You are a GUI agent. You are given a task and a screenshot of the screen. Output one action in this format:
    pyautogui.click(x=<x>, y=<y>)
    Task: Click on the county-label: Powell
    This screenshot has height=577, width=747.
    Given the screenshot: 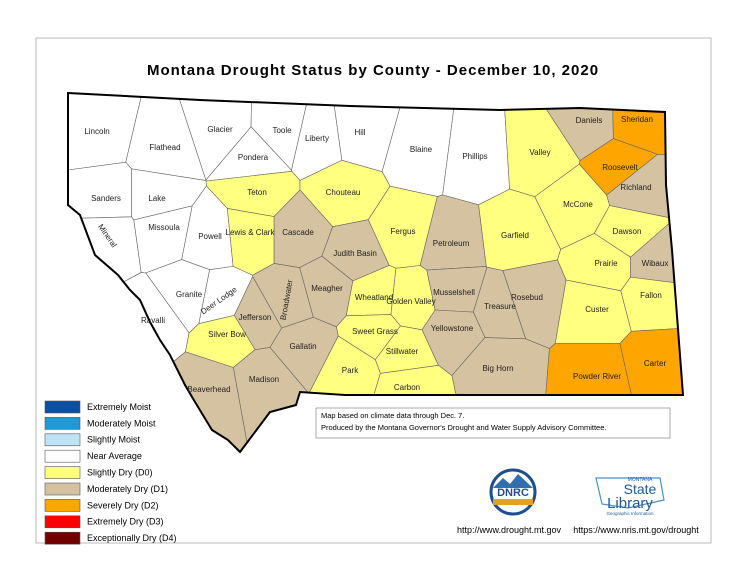 What is the action you would take?
    pyautogui.click(x=210, y=236)
    